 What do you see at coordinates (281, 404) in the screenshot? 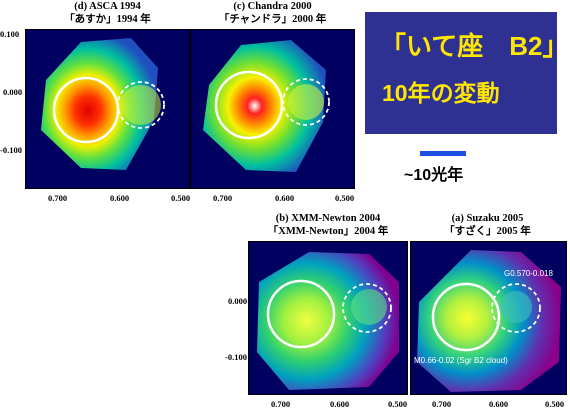
I see `xtick-xmm-0: 0.700` at bounding box center [281, 404].